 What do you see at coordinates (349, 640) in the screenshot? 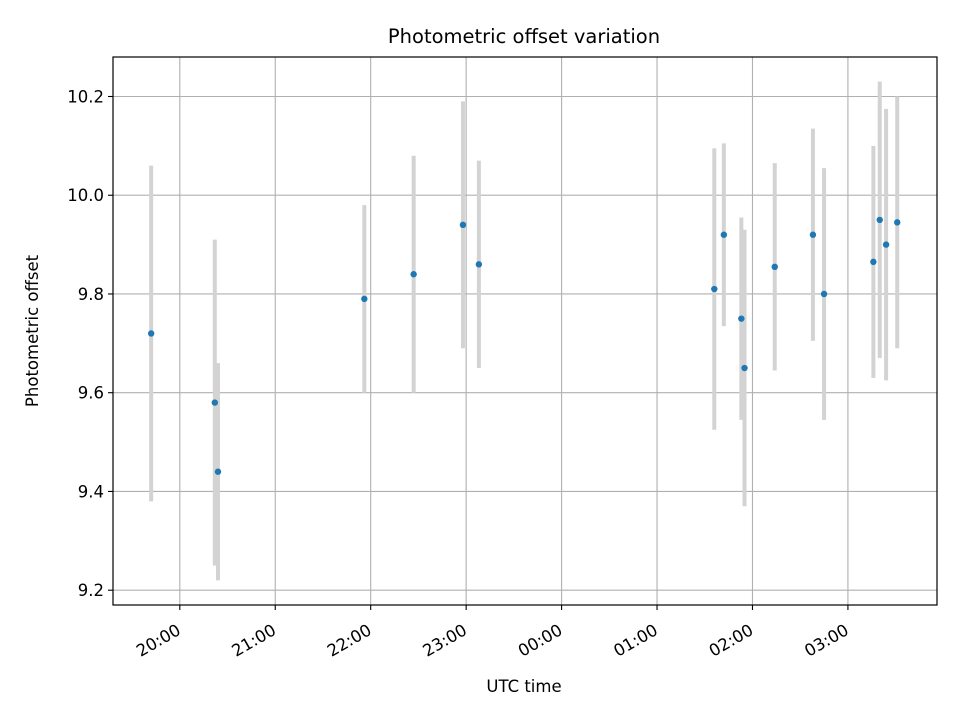
I see `x-tick-label: 22:00` at bounding box center [349, 640].